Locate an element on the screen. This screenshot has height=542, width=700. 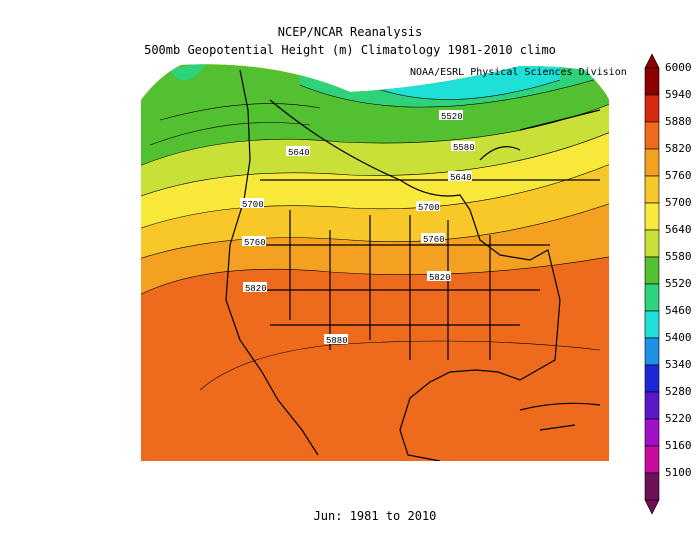
colorbar-tick-label: 5820 is located at coordinates (678, 148).